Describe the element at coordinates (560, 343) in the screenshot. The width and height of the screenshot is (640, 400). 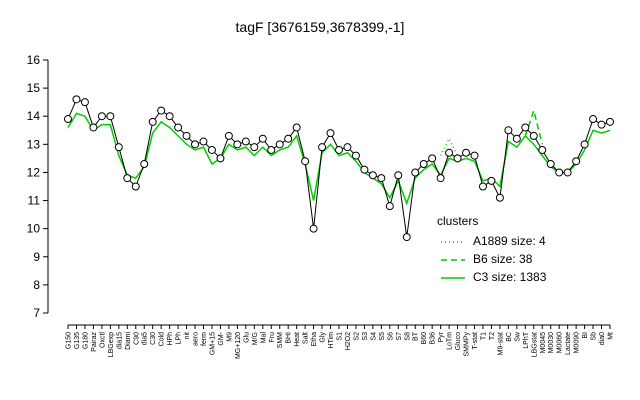
I see `x-tick-label: M0060` at that location.